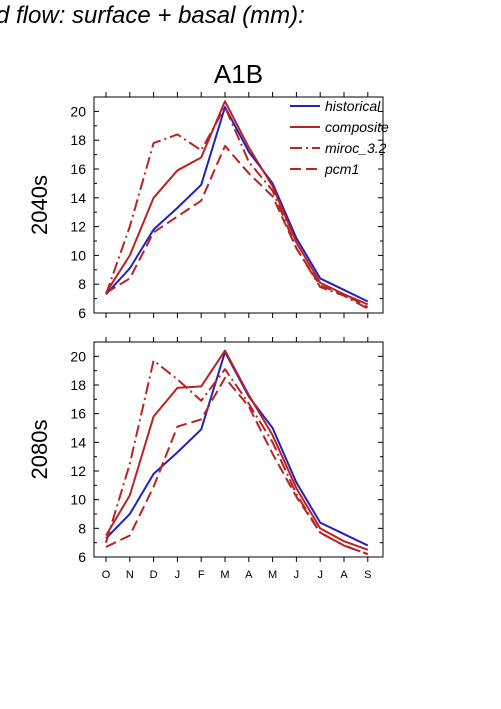  Describe the element at coordinates (201, 575) in the screenshot. I see `x-tick-label: F` at that location.